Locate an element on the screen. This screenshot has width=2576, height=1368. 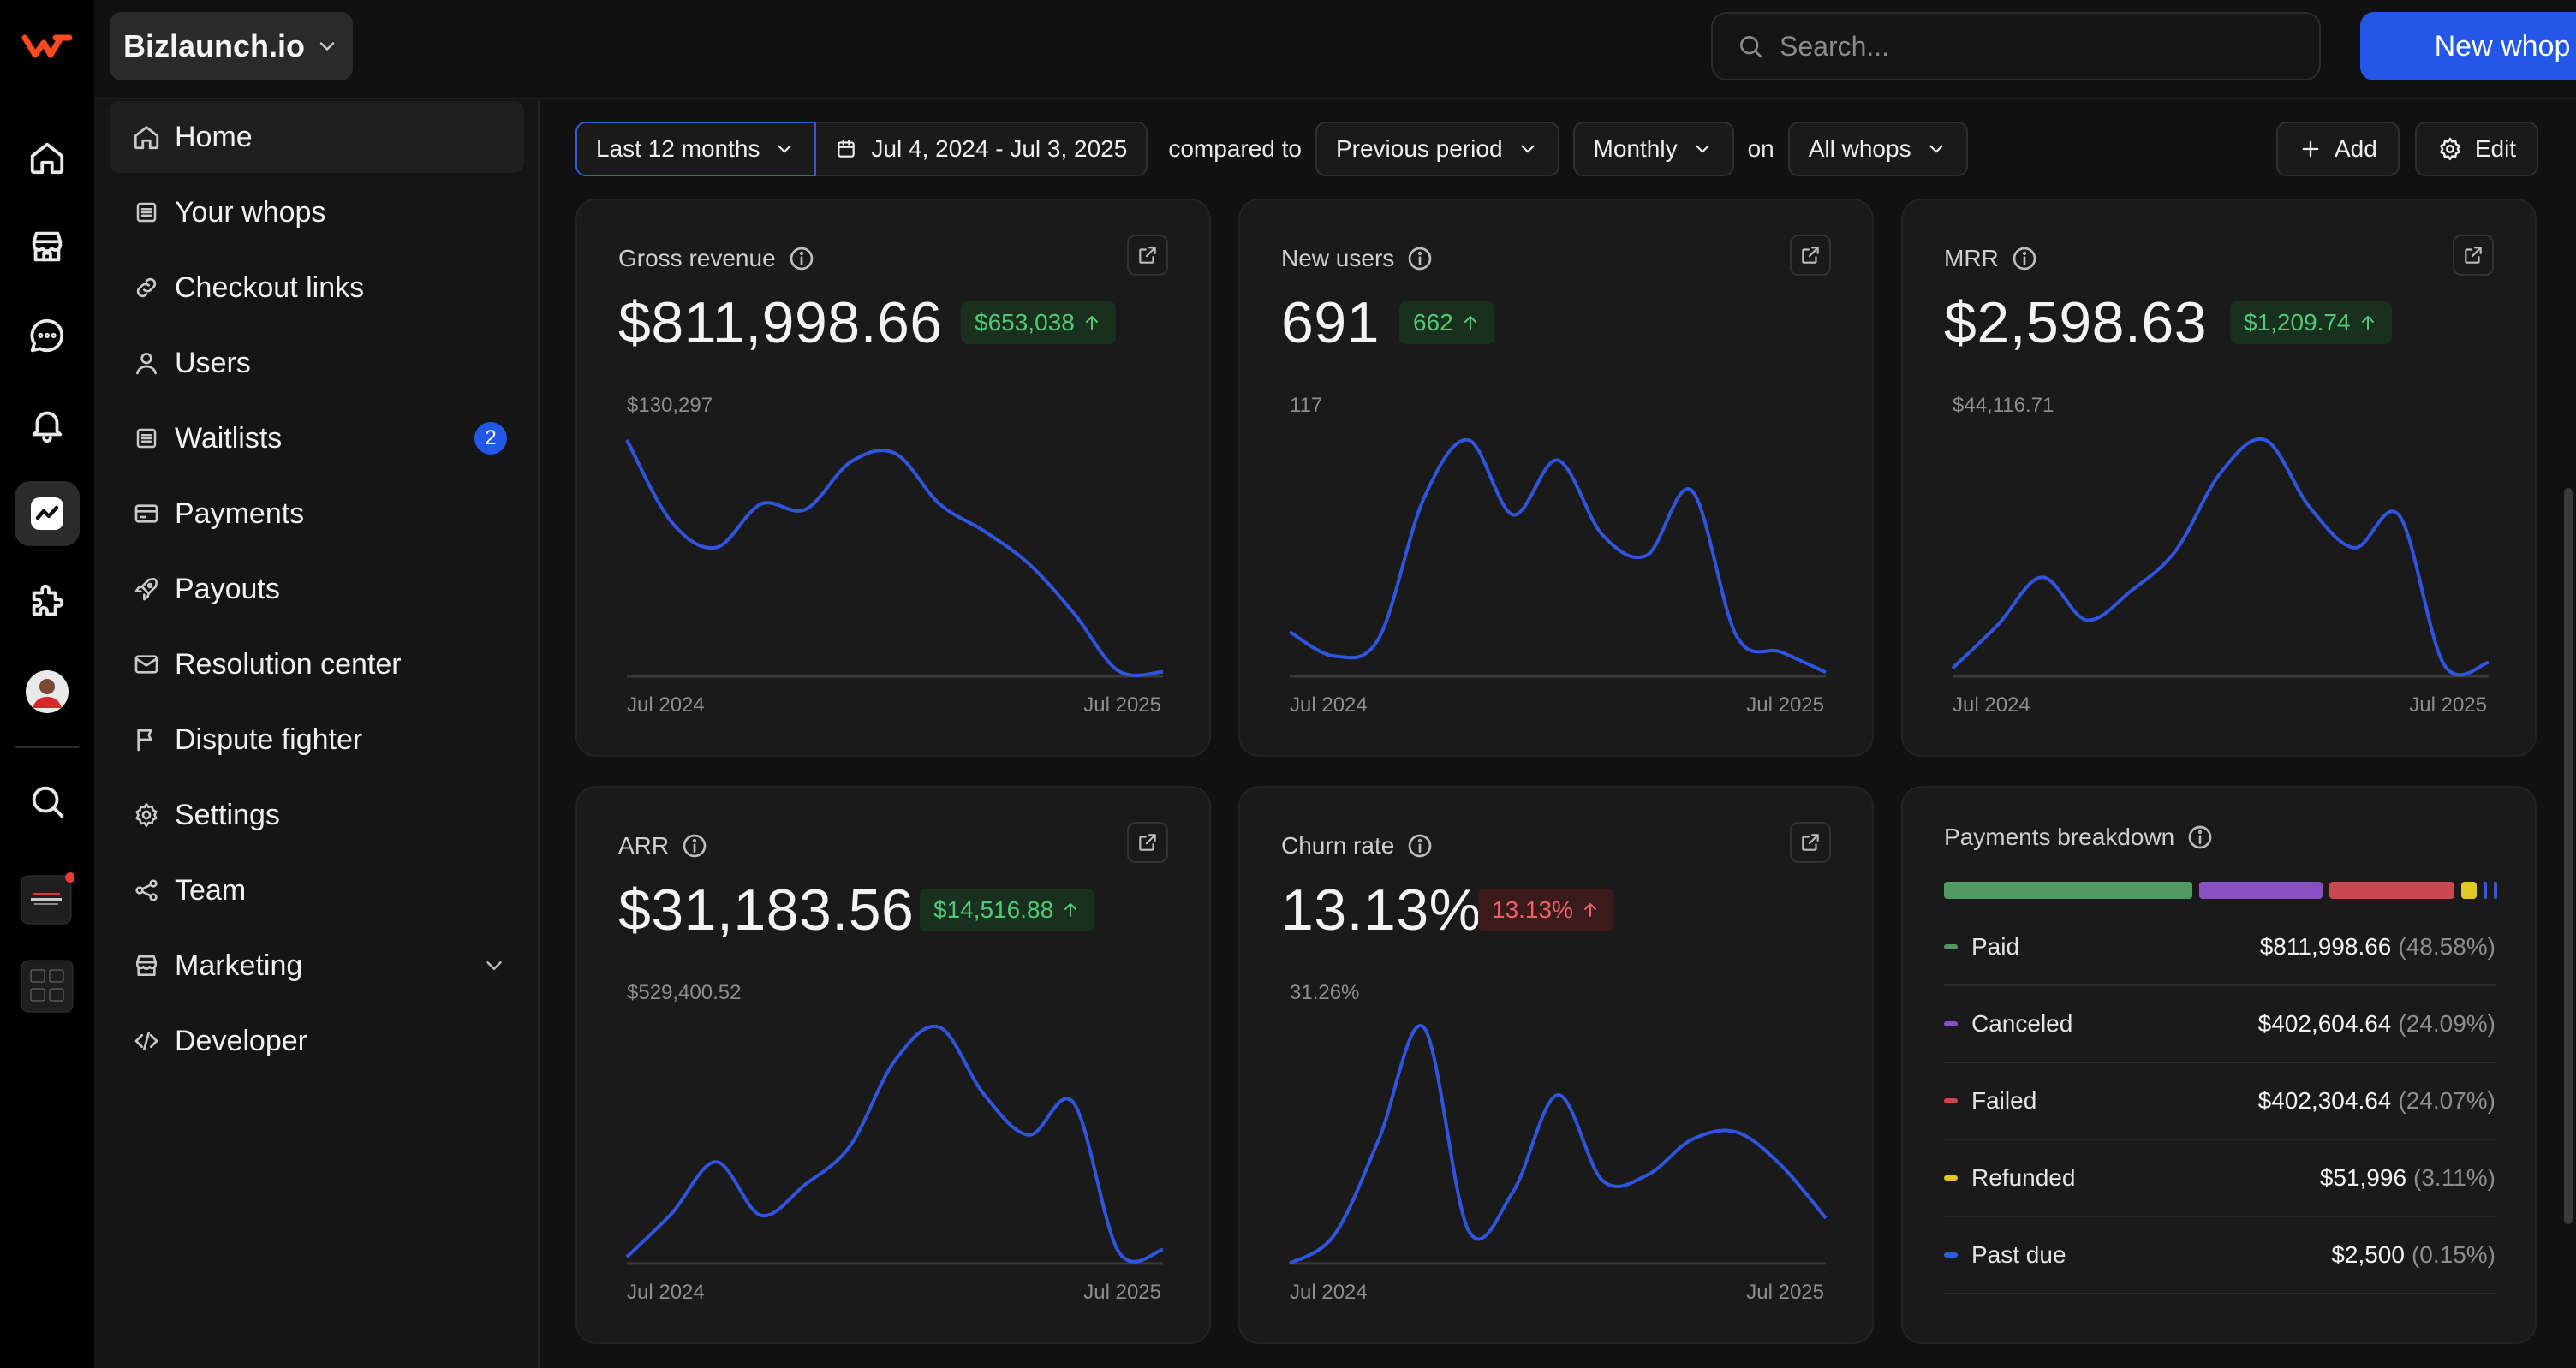
whop-thumbnail-grid is located at coordinates (47, 986).